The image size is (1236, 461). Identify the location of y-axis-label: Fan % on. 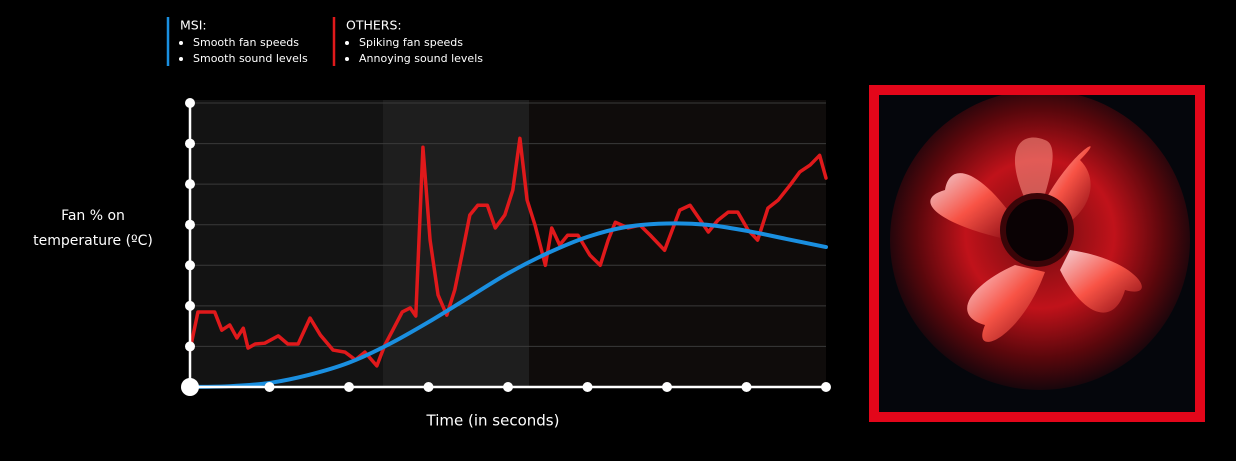
(93, 216).